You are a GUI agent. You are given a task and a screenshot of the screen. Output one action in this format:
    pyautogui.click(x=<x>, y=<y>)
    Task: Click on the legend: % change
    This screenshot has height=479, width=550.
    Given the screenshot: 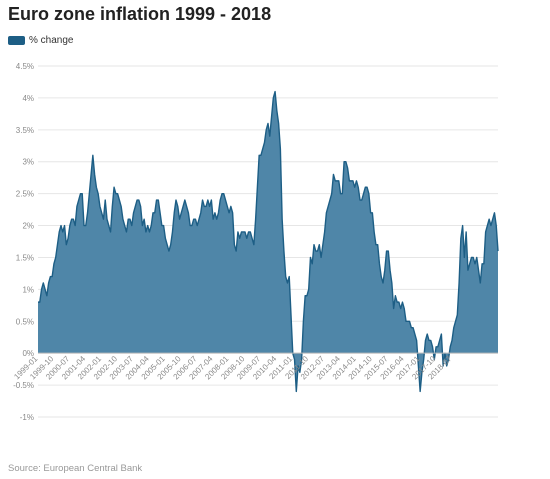 What is the action you would take?
    pyautogui.click(x=40, y=40)
    